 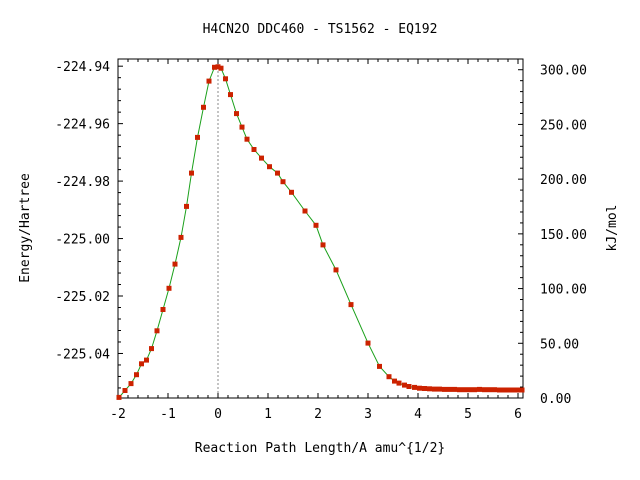 I want to click on x-tick-label: 2, so click(x=318, y=414).